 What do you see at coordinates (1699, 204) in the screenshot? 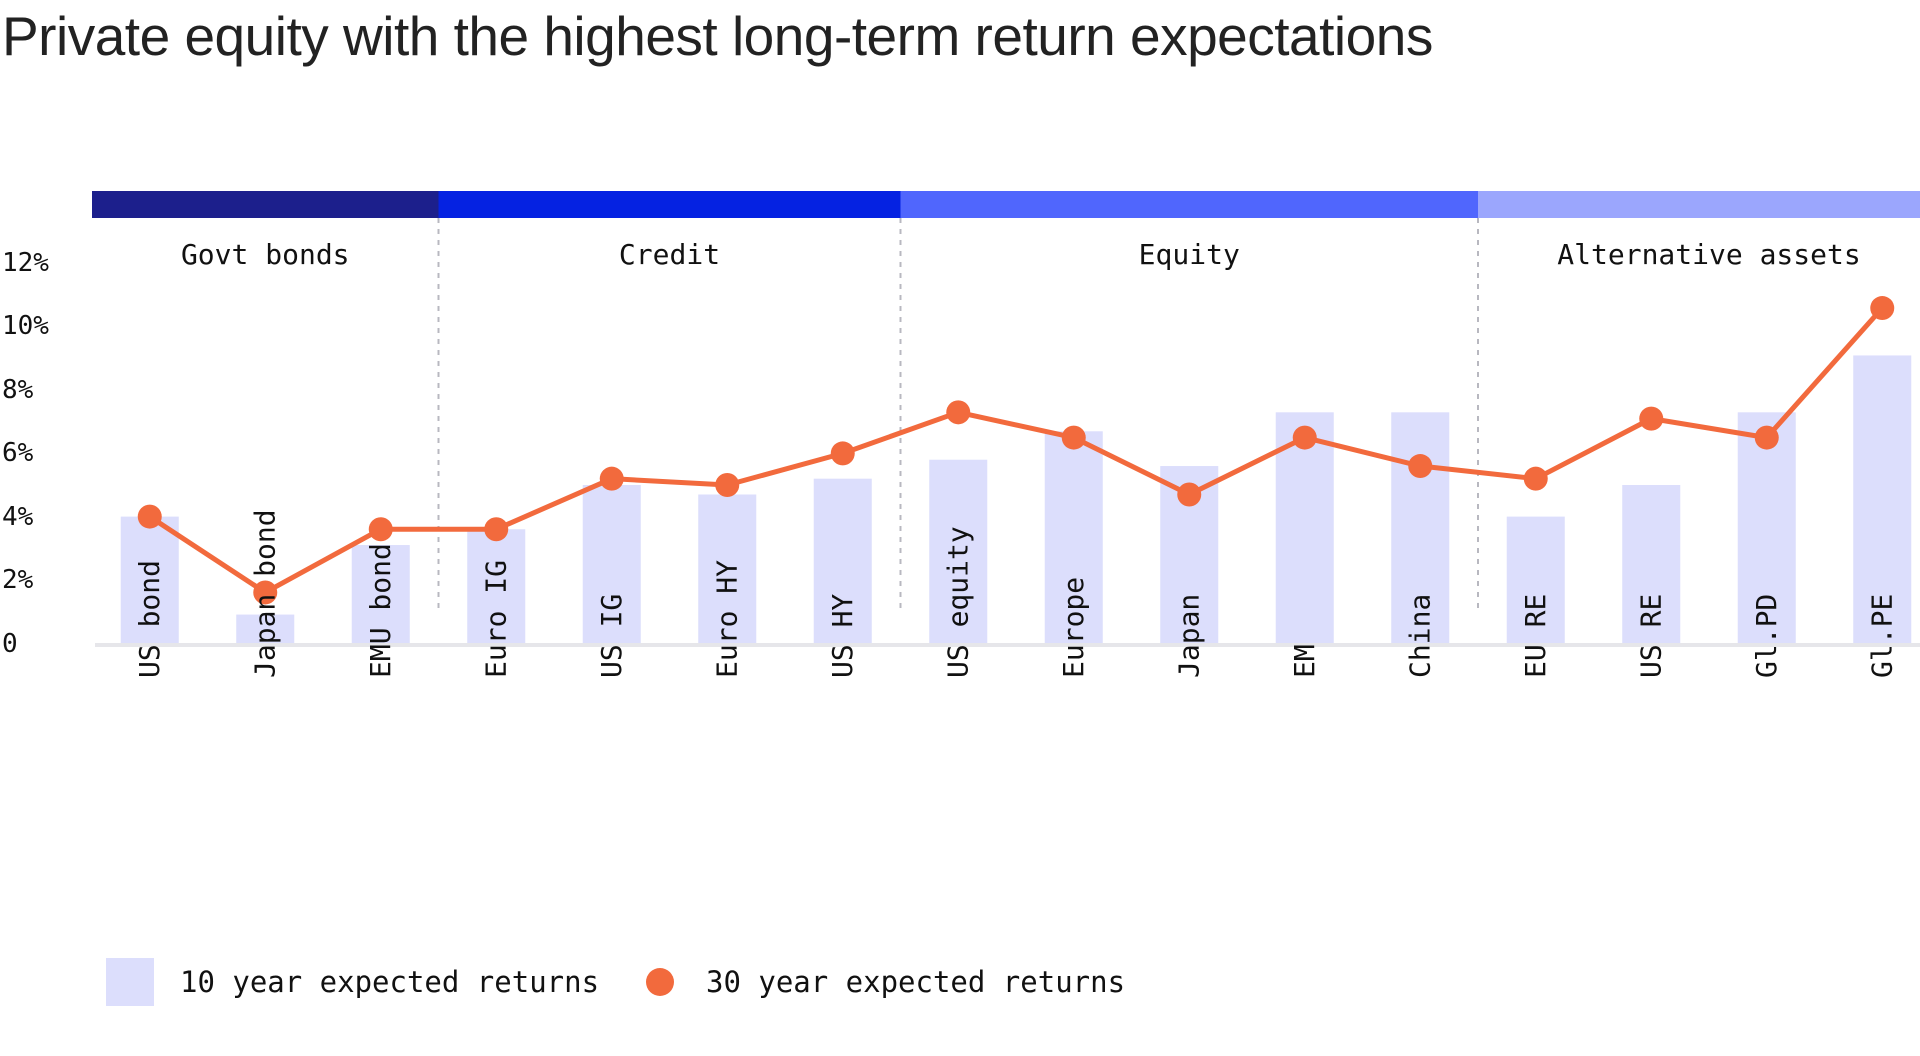
I see `group-band-alternative-assets` at bounding box center [1699, 204].